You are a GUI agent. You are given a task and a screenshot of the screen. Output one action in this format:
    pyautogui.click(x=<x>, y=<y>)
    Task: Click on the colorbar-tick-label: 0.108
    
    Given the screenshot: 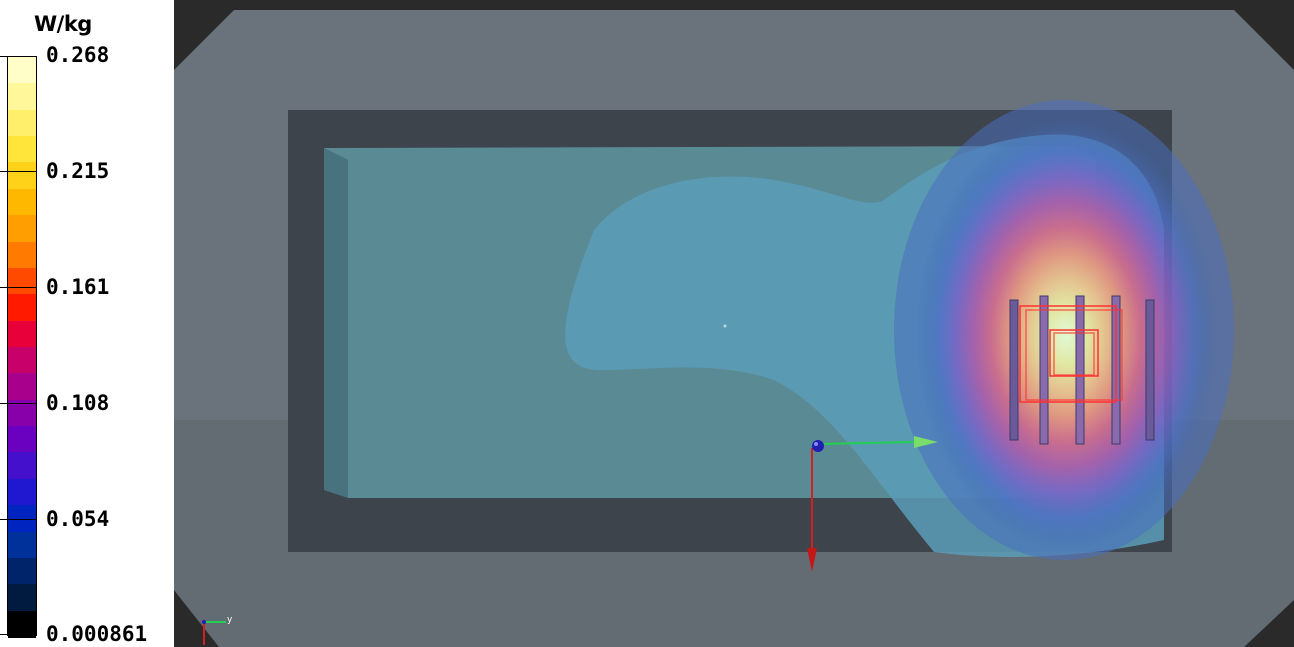 What is the action you would take?
    pyautogui.click(x=78, y=403)
    